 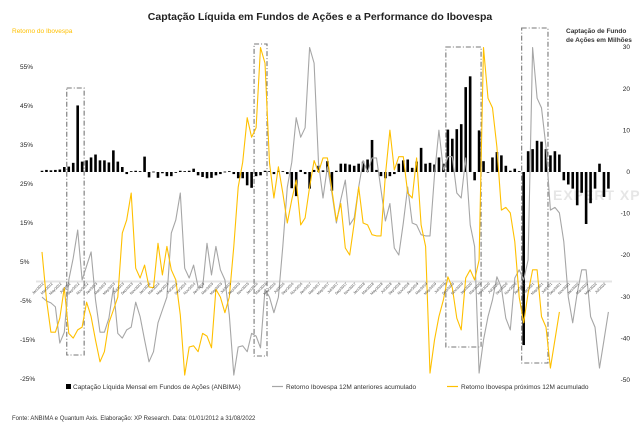 What do you see at coordinates (627, 89) in the screenshot?
I see `right-tick-label: 20` at bounding box center [627, 89].